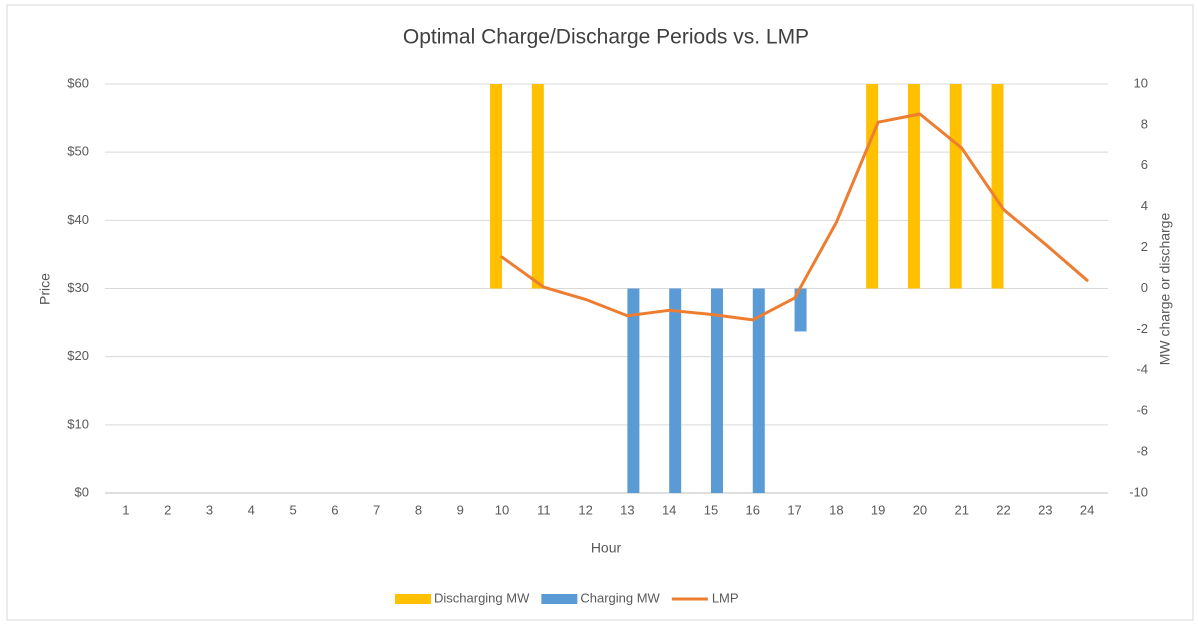 The width and height of the screenshot is (1198, 625). I want to click on legend-label: Charging MW, so click(620, 597).